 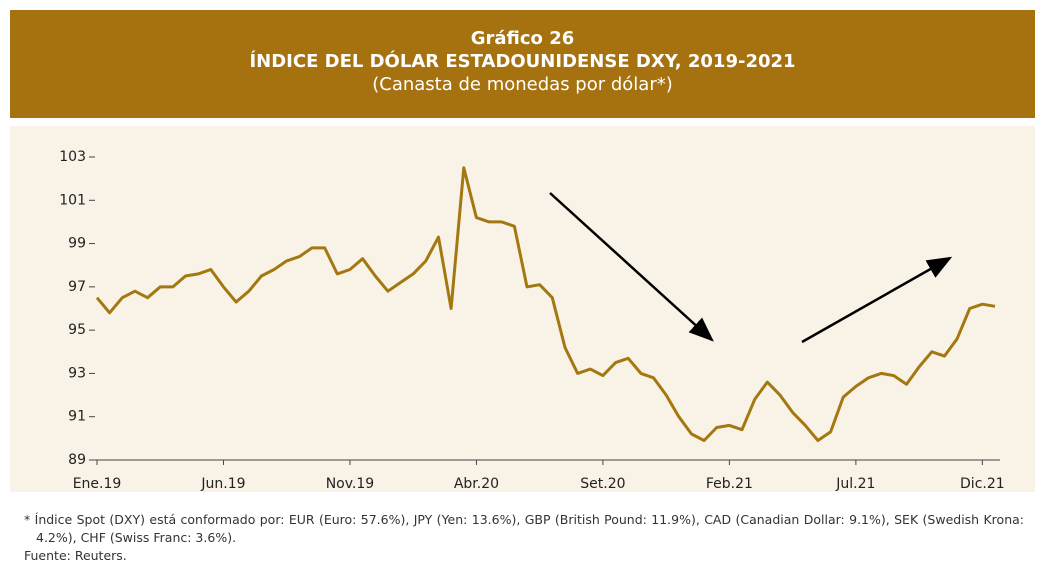 What do you see at coordinates (77, 244) in the screenshot?
I see `y-tick-label: 99` at bounding box center [77, 244].